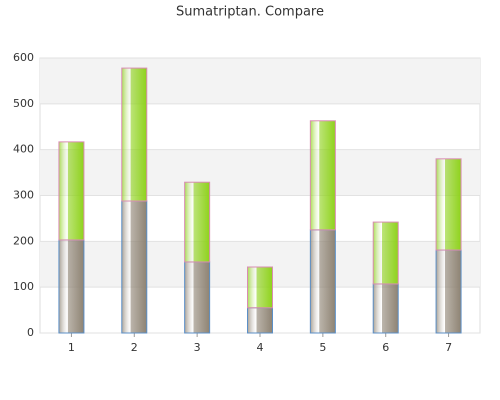 The height and width of the screenshot is (400, 500). What do you see at coordinates (260, 347) in the screenshot?
I see `x-tick-label: 4` at bounding box center [260, 347].